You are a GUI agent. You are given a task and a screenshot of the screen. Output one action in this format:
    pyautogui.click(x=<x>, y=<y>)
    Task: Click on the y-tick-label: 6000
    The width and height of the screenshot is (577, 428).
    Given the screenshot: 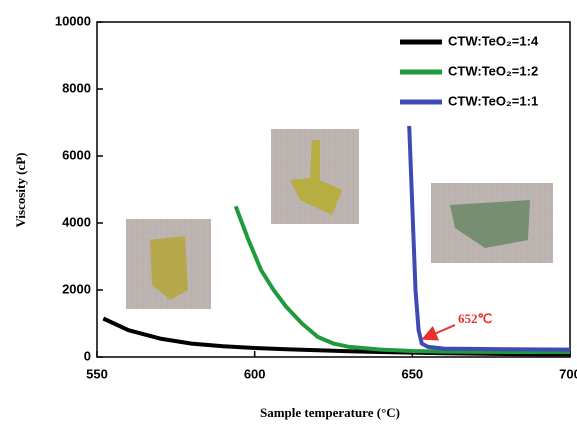 What is the action you would take?
    pyautogui.click(x=76, y=154)
    